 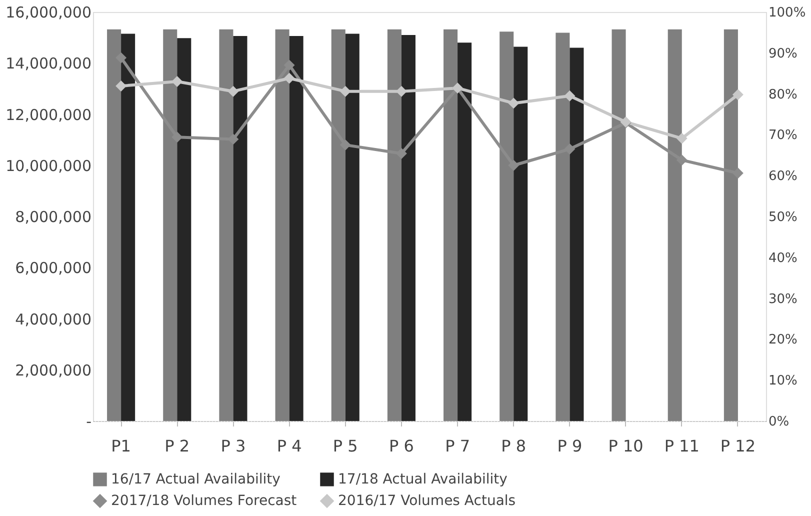 What do you see at coordinates (89, 421) in the screenshot?
I see `y-tick-label: -` at bounding box center [89, 421].